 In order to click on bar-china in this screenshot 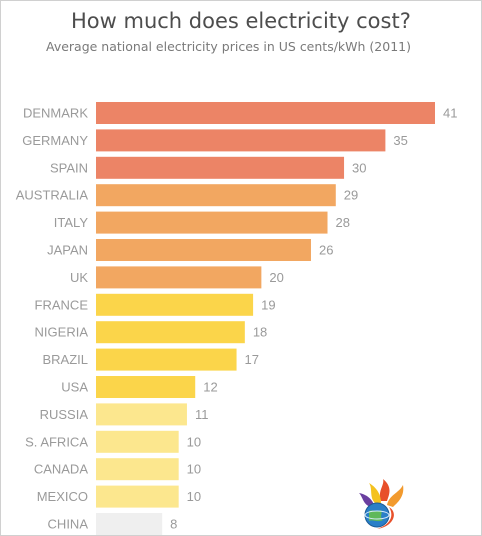, I will do `click(129, 524)`.